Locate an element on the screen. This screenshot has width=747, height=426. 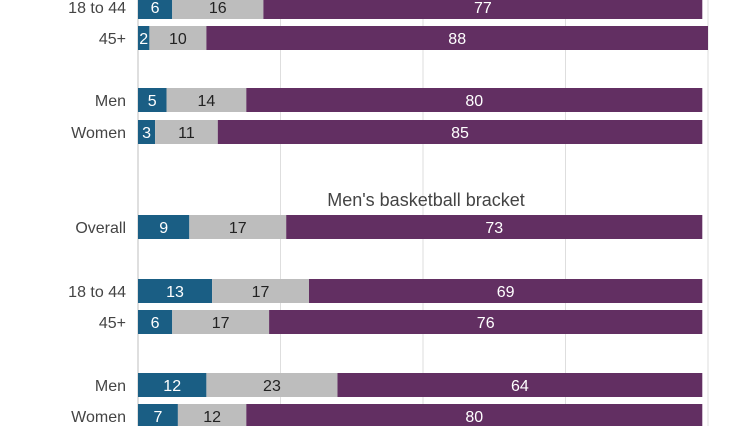
data-label: 85 is located at coordinates (460, 133).